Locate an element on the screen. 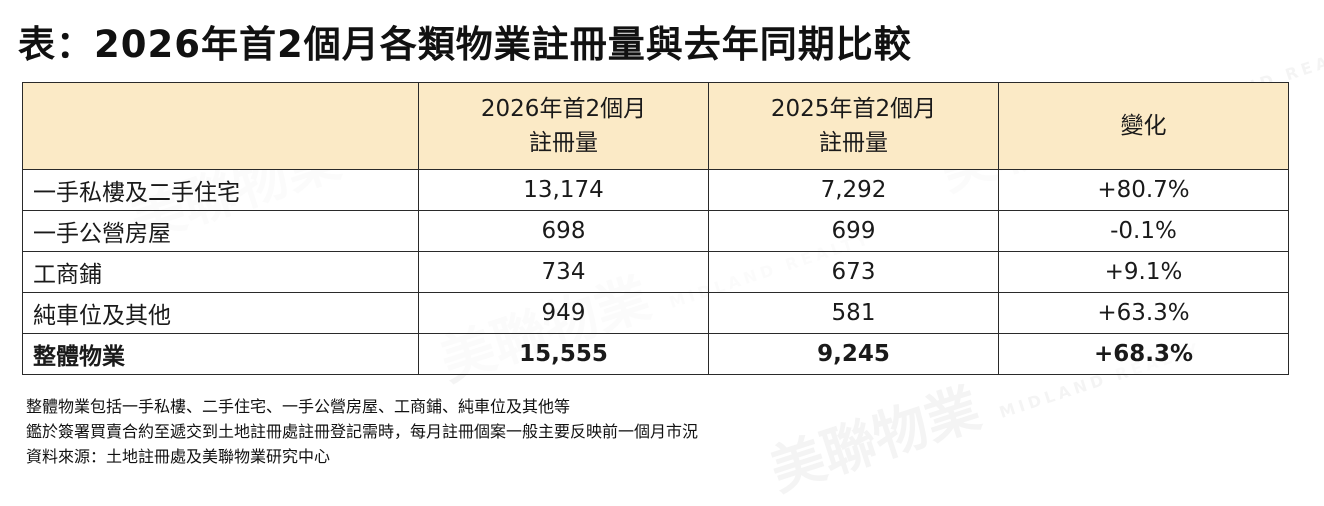 This screenshot has height=506, width=1324. table-row: 純車位及其他 949 581 +63.3% is located at coordinates (655, 313).